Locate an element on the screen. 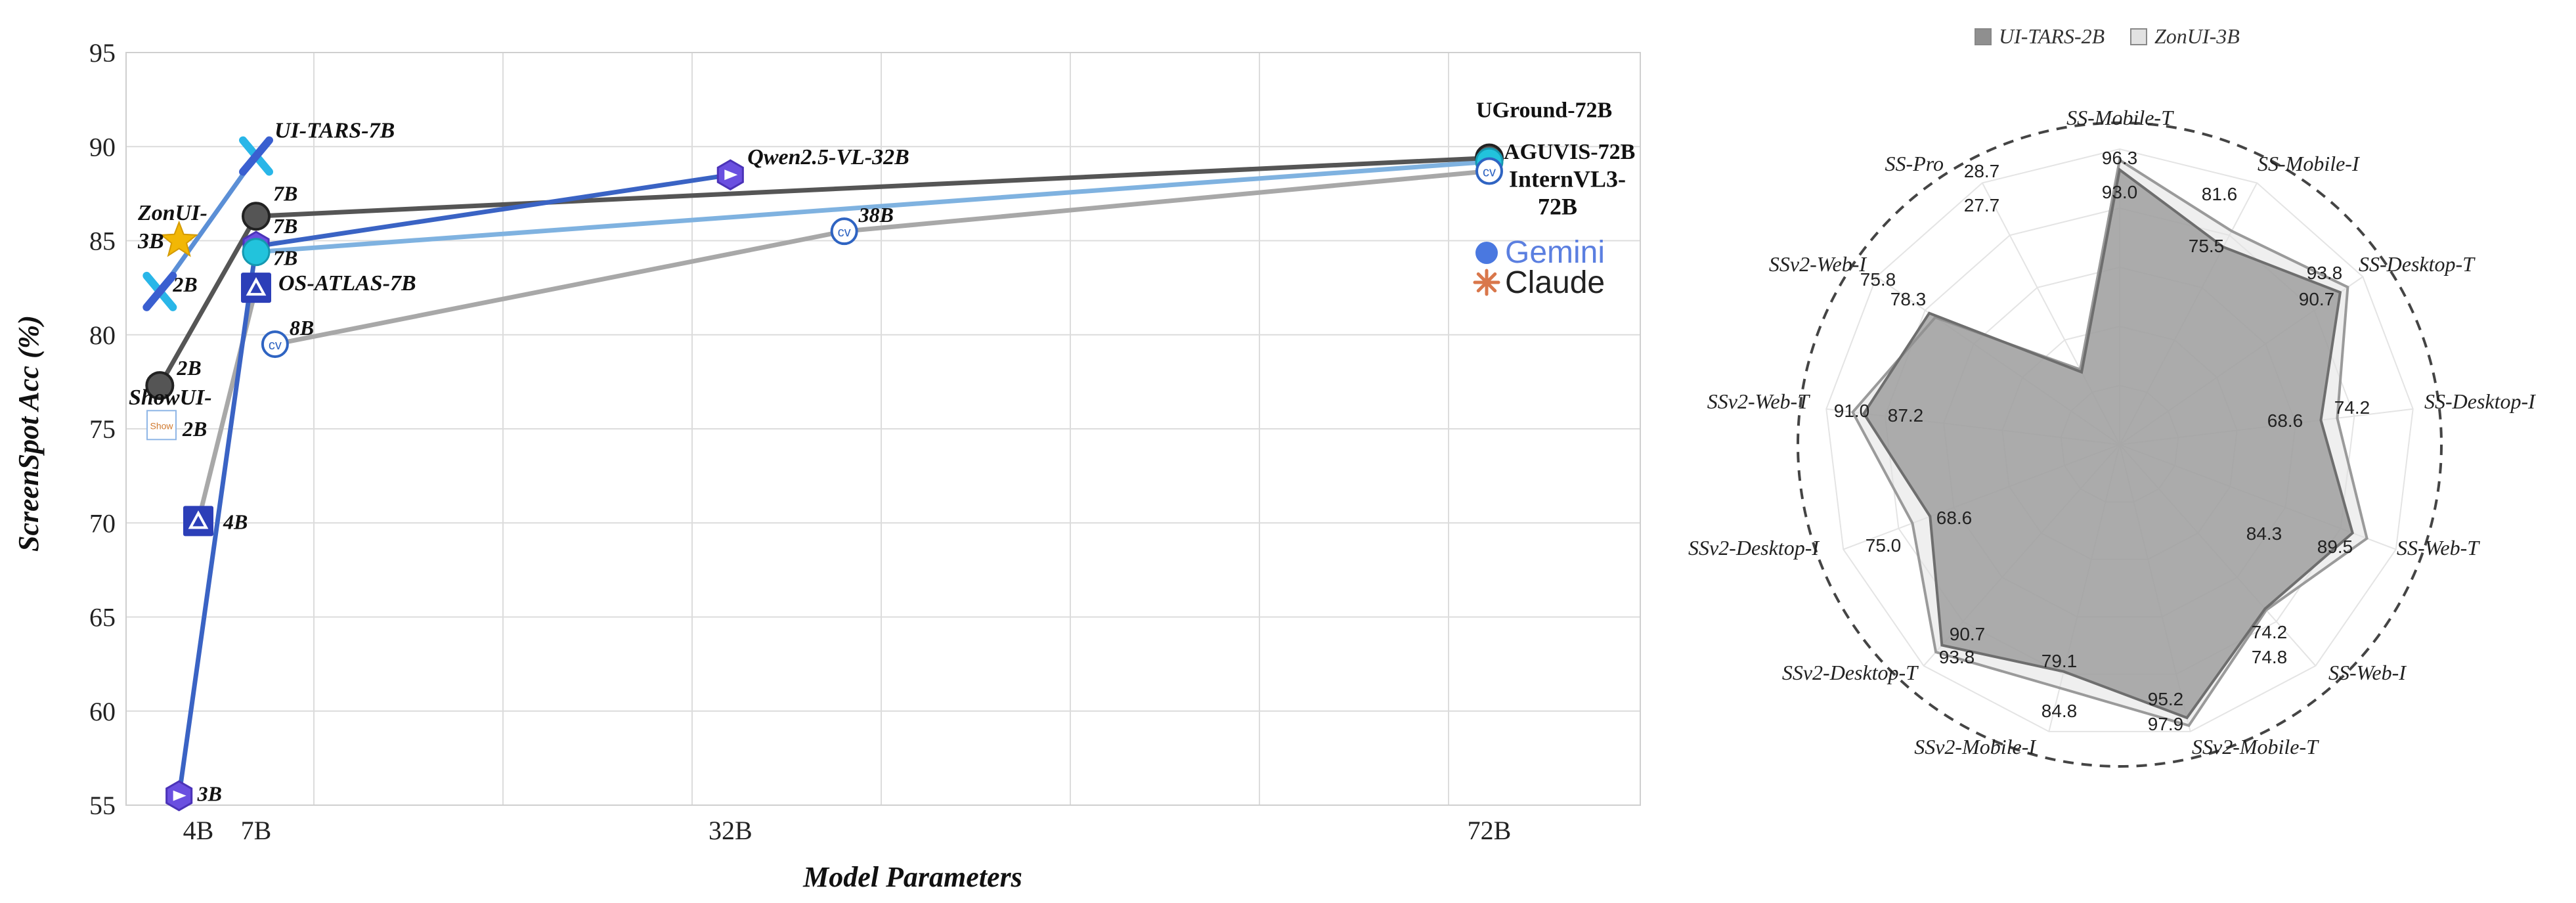 The width and height of the screenshot is (2576, 903). radar-value-label: 75.8 is located at coordinates (1878, 279).